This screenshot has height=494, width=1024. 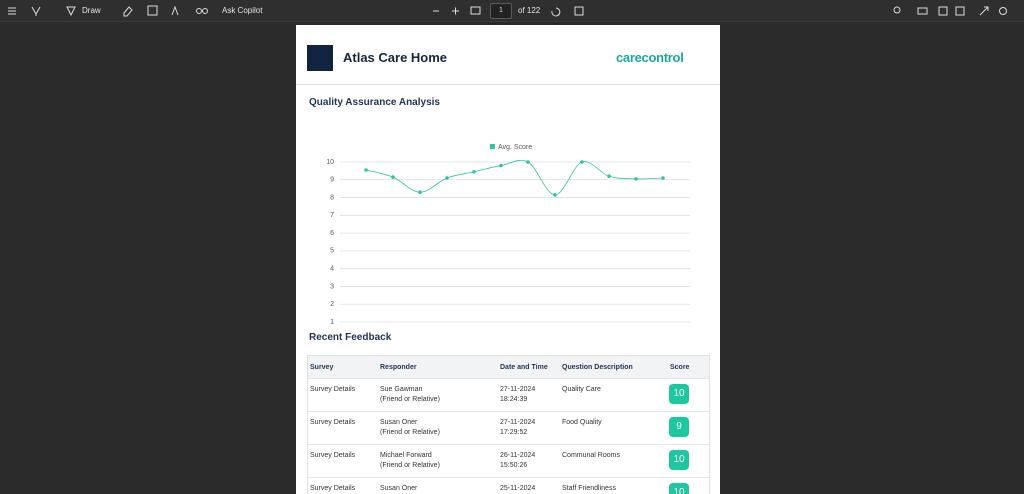 What do you see at coordinates (501, 11) in the screenshot?
I see `page-input: 1` at bounding box center [501, 11].